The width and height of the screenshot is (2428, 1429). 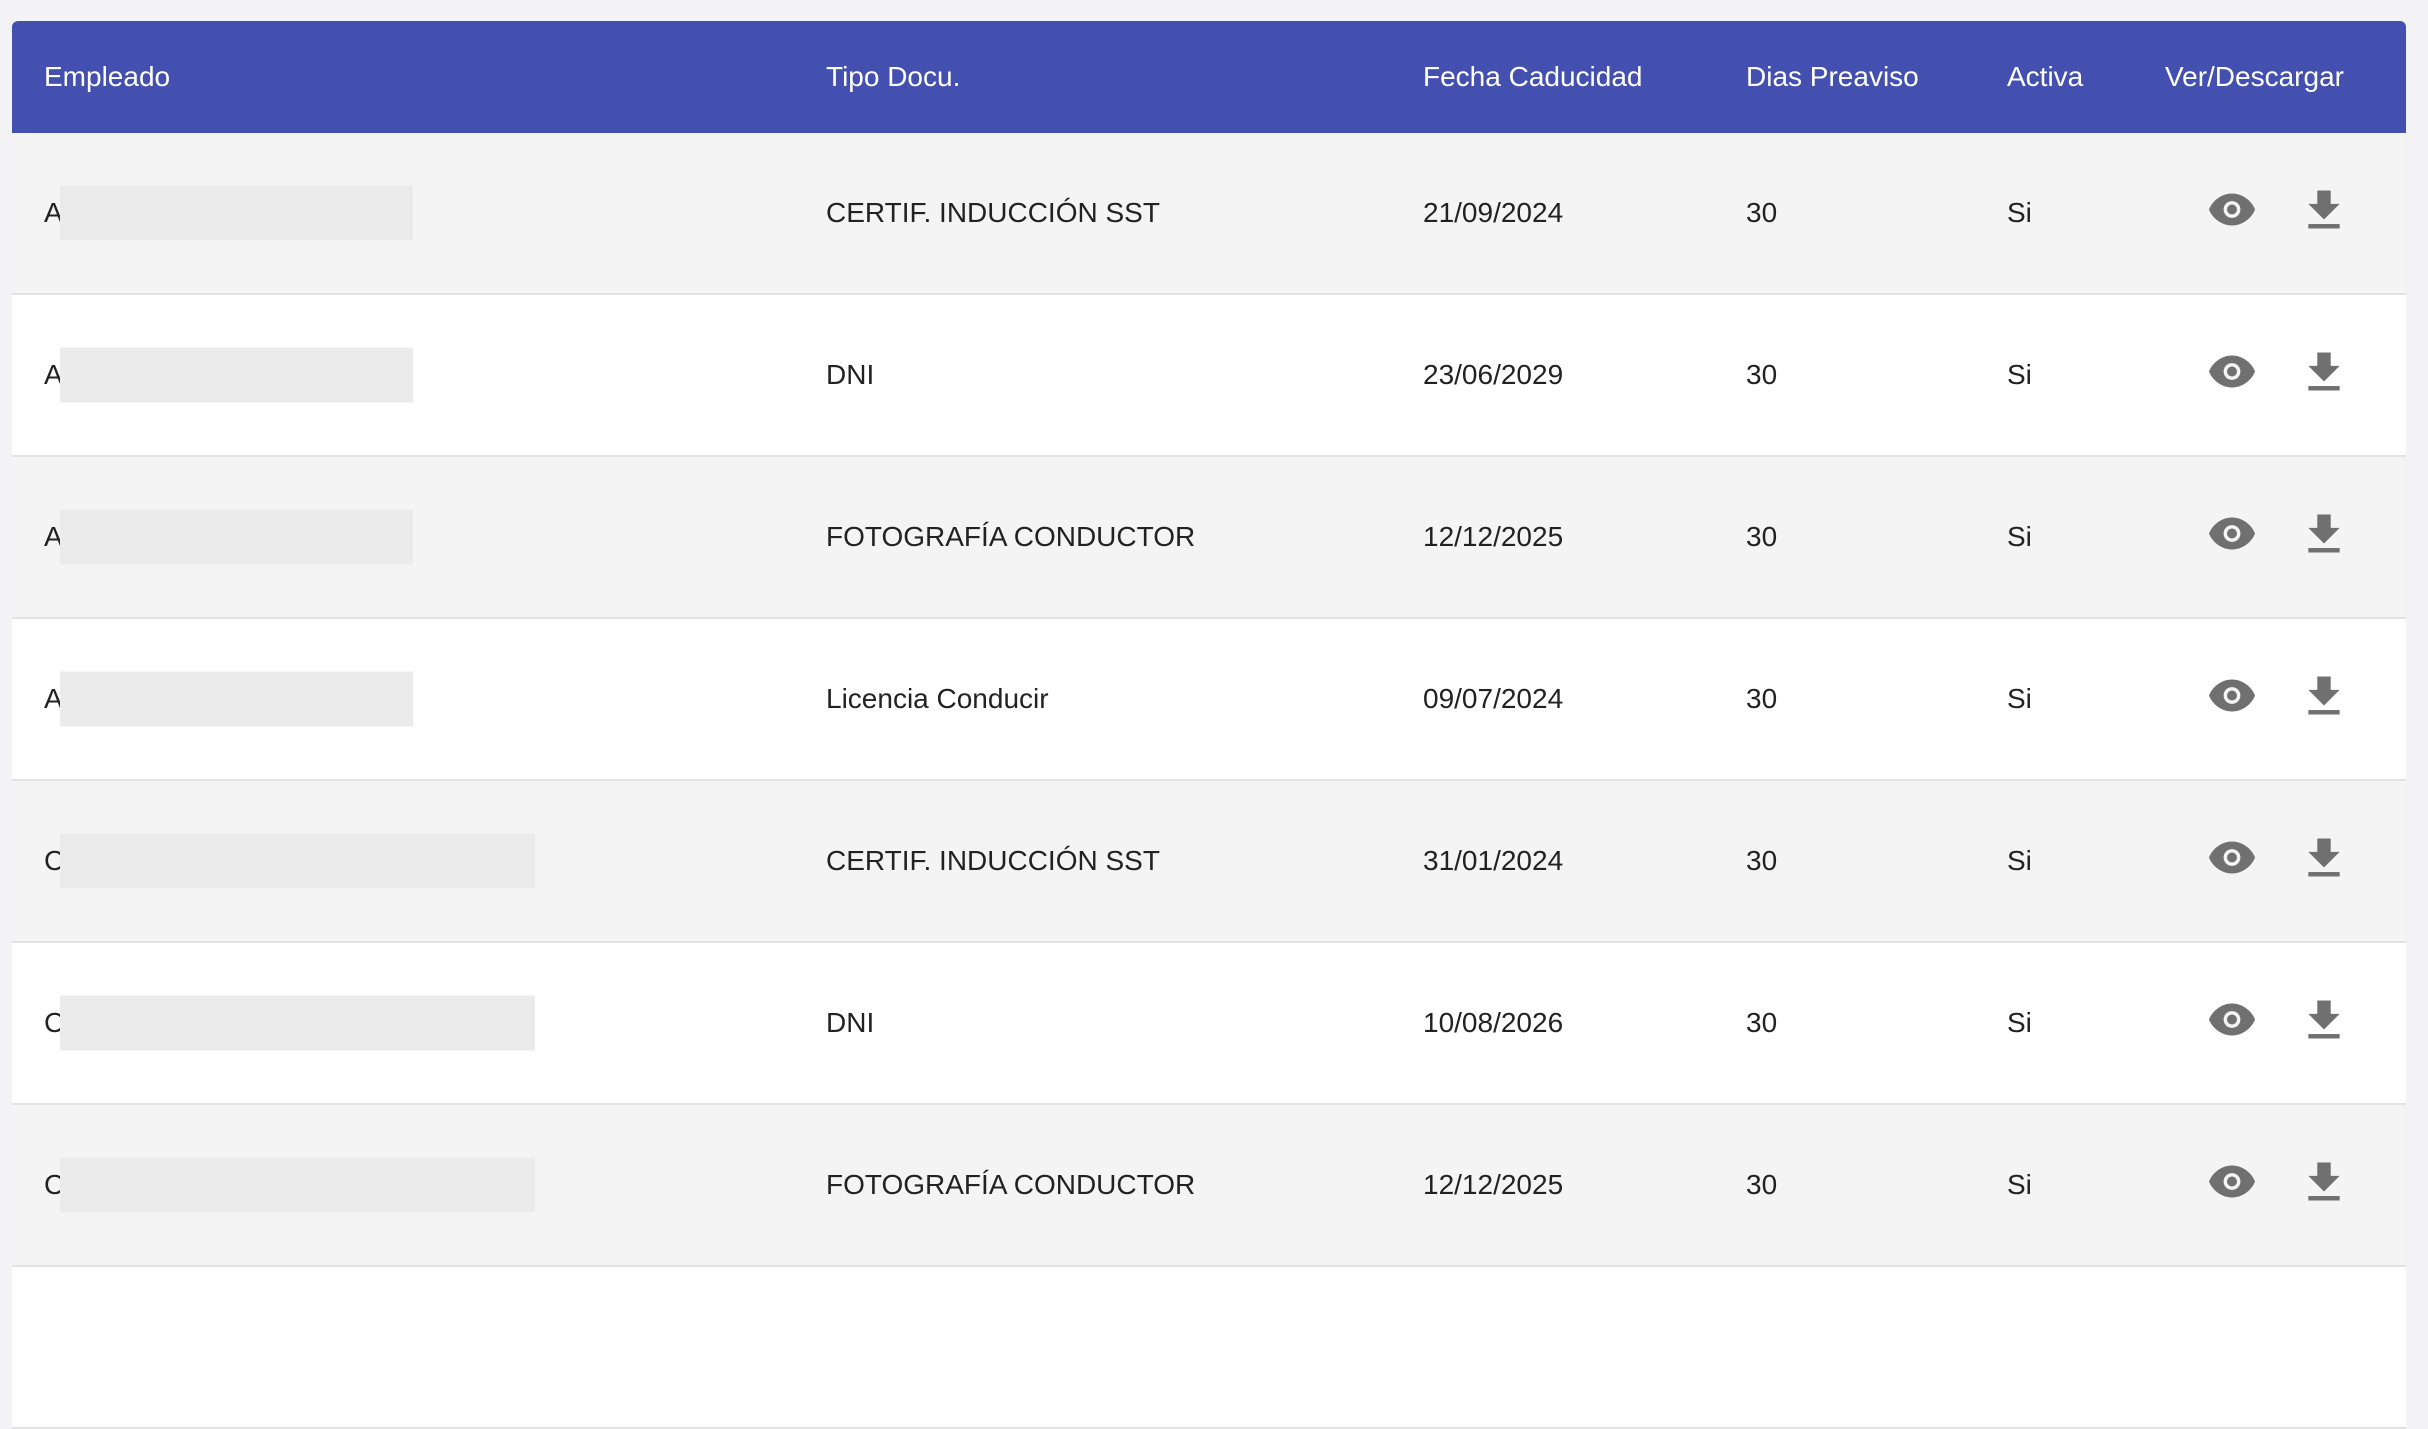 What do you see at coordinates (1209, 862) in the screenshot?
I see `table-row: C CERTIF. INDUCCIÓN SST 31/01/2024 30 Si` at bounding box center [1209, 862].